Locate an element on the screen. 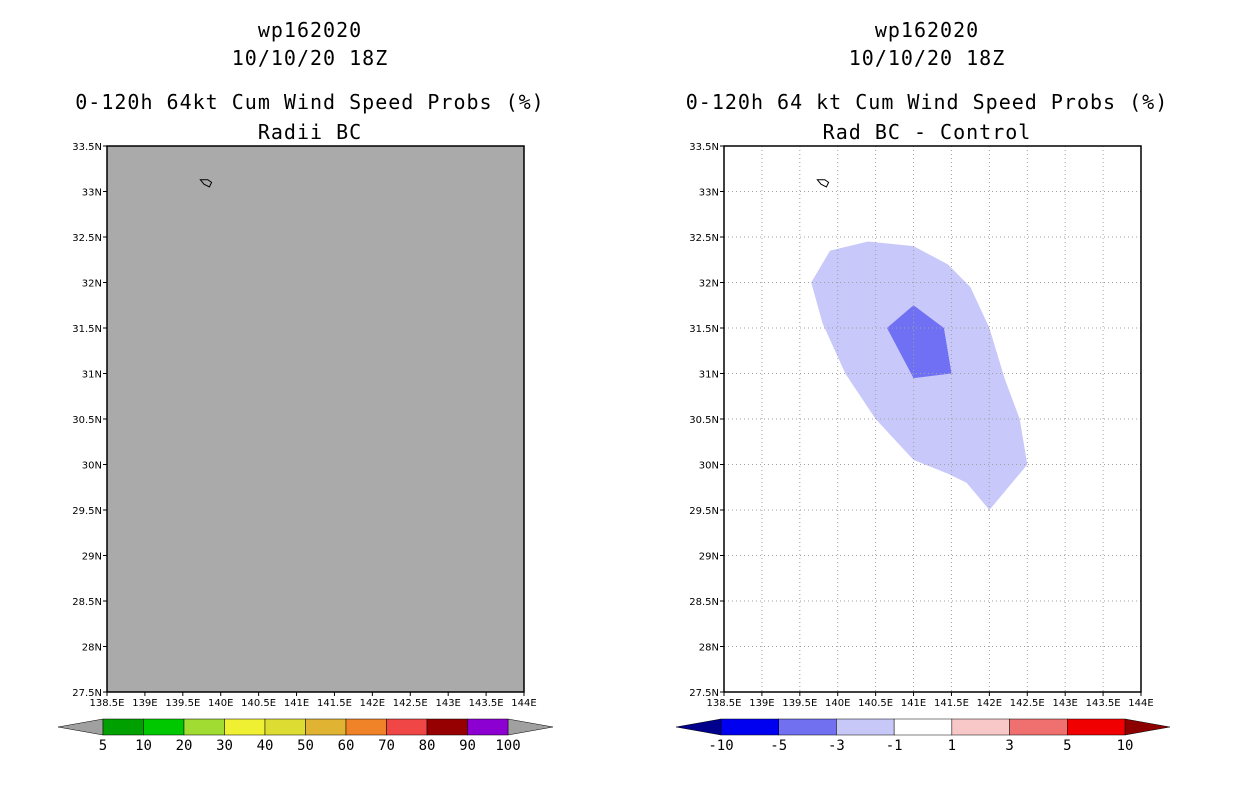 Image resolution: width=1236 pixels, height=800 pixels. lon-tick-label: 141E is located at coordinates (296, 703).